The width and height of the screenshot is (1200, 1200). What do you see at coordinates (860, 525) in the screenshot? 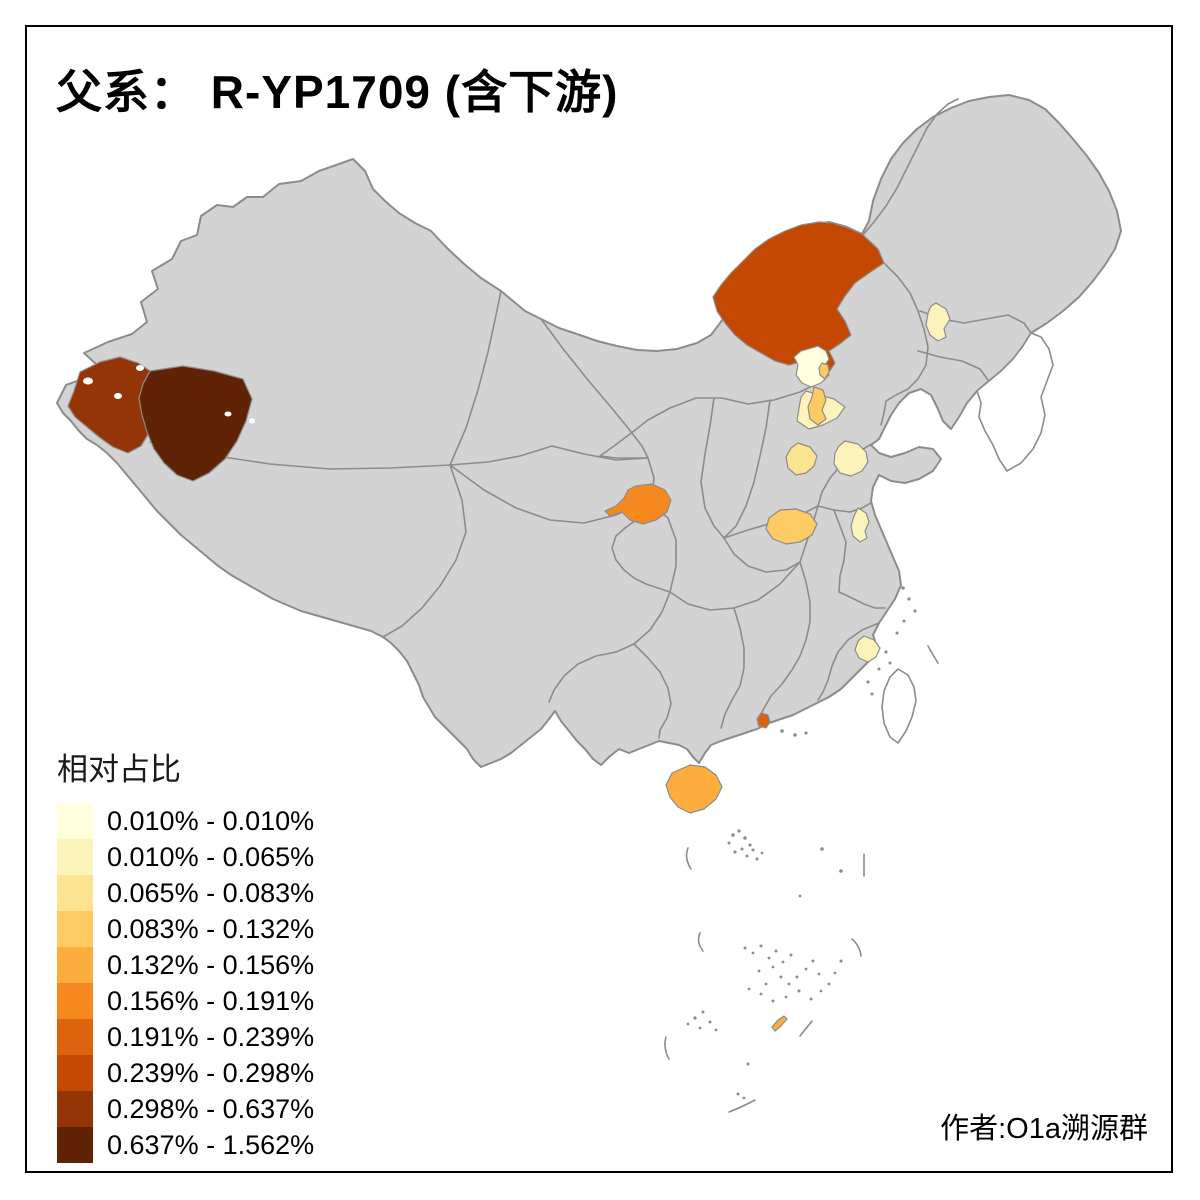
I see `region-xuzhou` at bounding box center [860, 525].